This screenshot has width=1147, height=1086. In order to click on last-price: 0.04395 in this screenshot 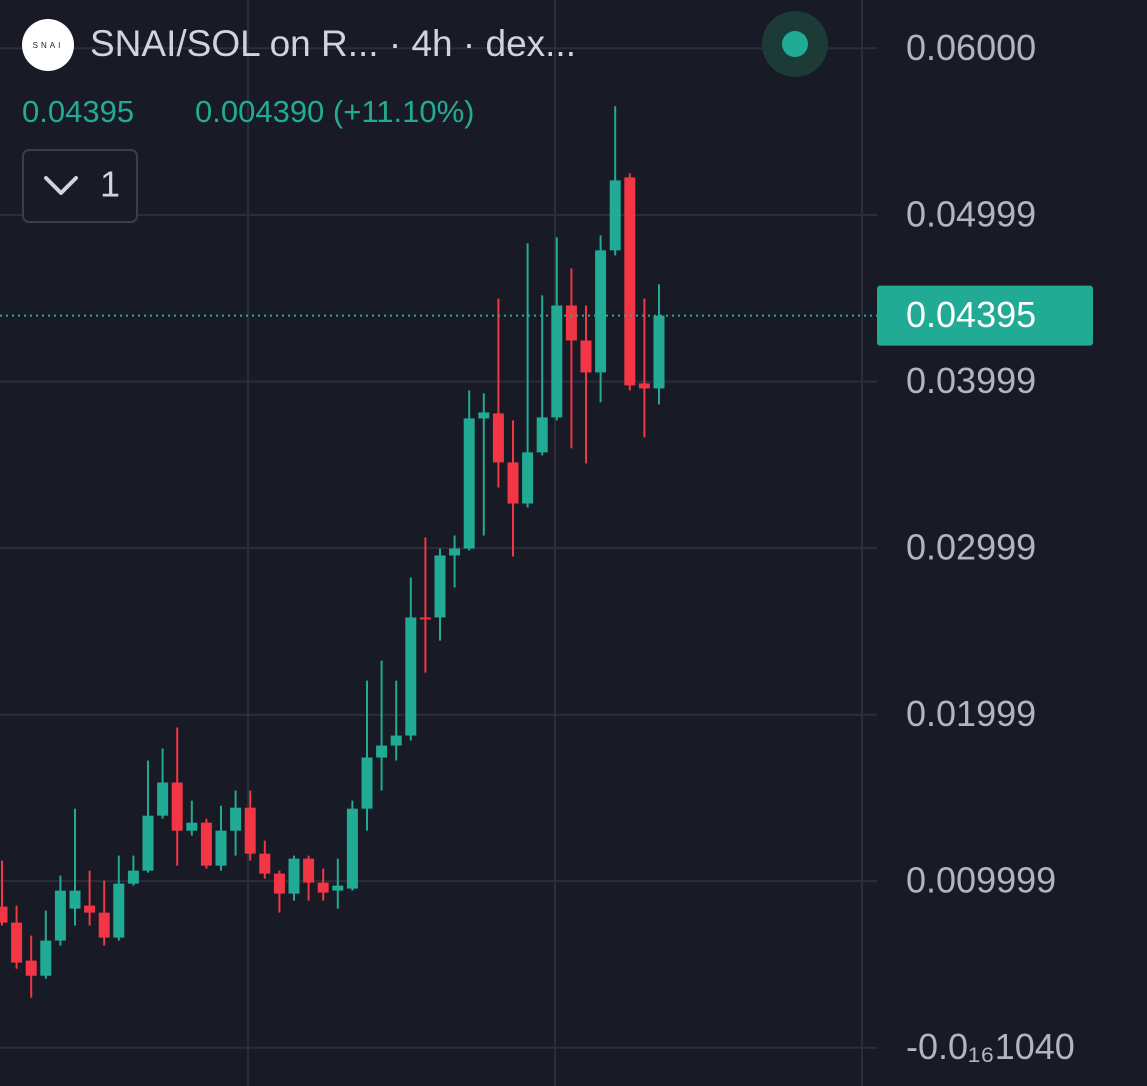, I will do `click(78, 111)`.